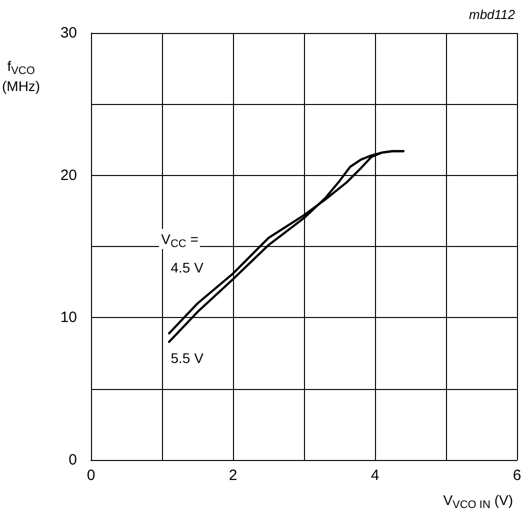 The width and height of the screenshot is (523, 512). What do you see at coordinates (492, 14) in the screenshot?
I see `text: mbd112` at bounding box center [492, 14].